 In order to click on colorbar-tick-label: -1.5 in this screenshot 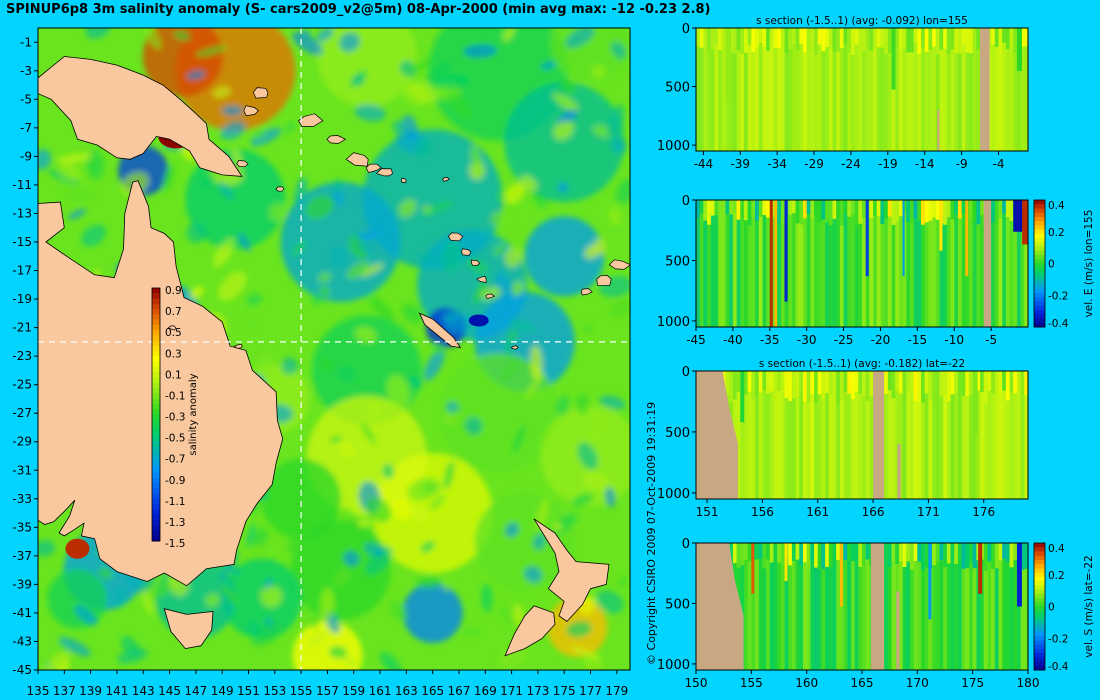, I will do `click(175, 544)`.